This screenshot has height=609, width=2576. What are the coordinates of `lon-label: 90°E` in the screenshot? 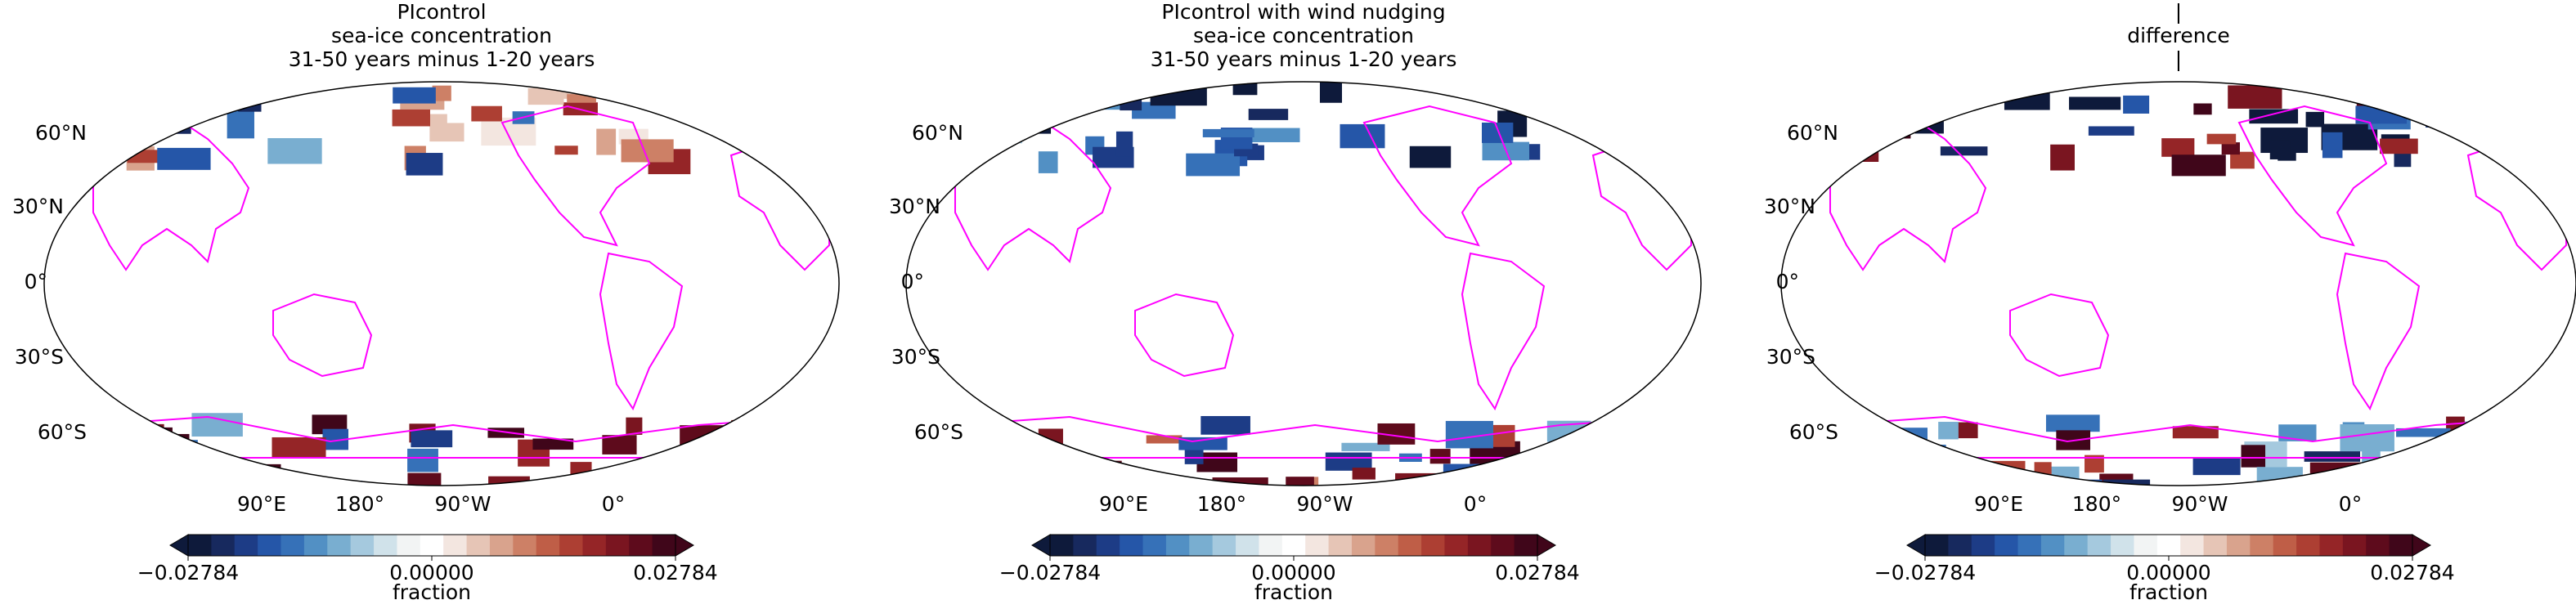 It's located at (1124, 504).